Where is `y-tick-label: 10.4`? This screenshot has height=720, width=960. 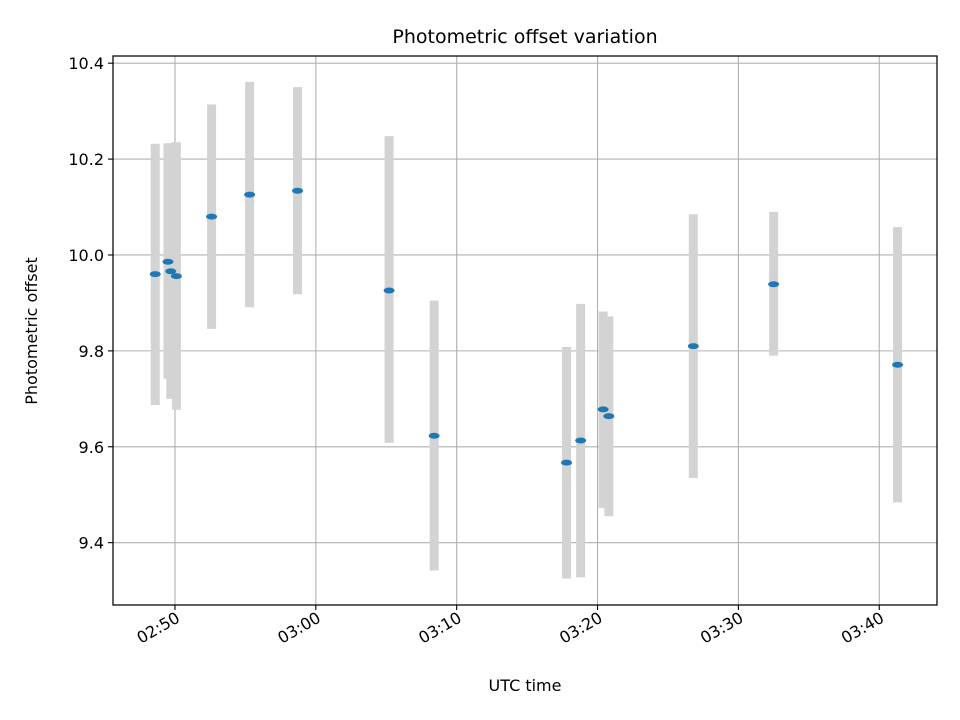
y-tick-label: 10.4 is located at coordinates (86, 63).